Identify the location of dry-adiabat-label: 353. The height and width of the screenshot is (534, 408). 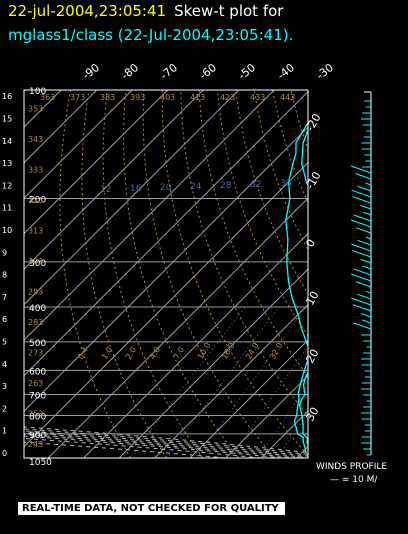
(35, 109).